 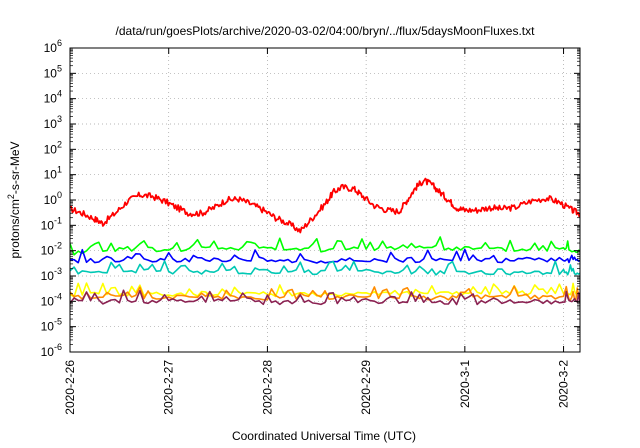 I want to click on y-tick-label: 10⁻⁶, so click(x=51, y=350).